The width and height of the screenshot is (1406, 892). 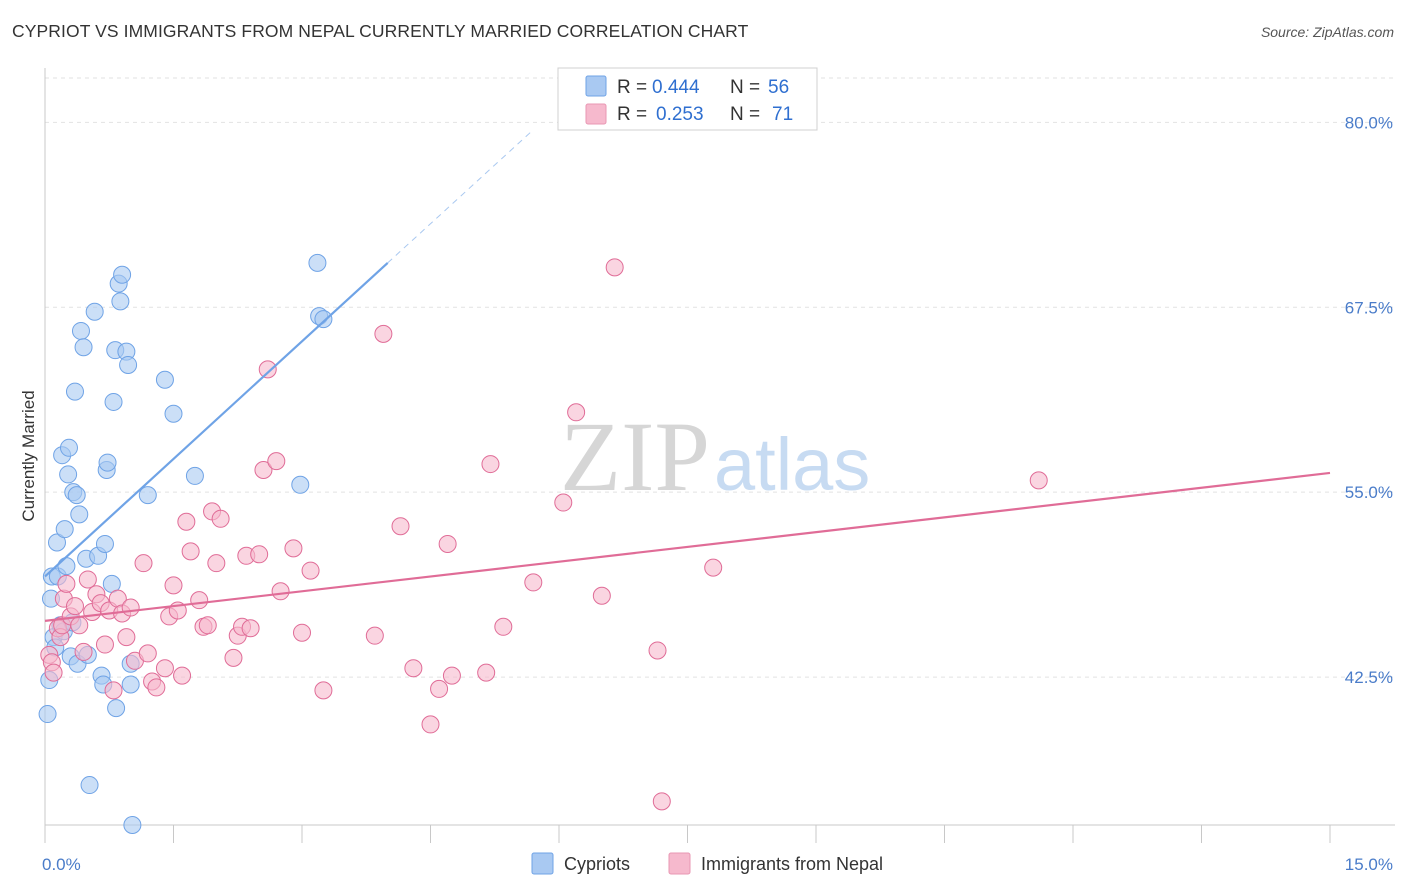 What do you see at coordinates (632, 114) in the screenshot?
I see `legend-r-label-1: R =` at bounding box center [632, 114].